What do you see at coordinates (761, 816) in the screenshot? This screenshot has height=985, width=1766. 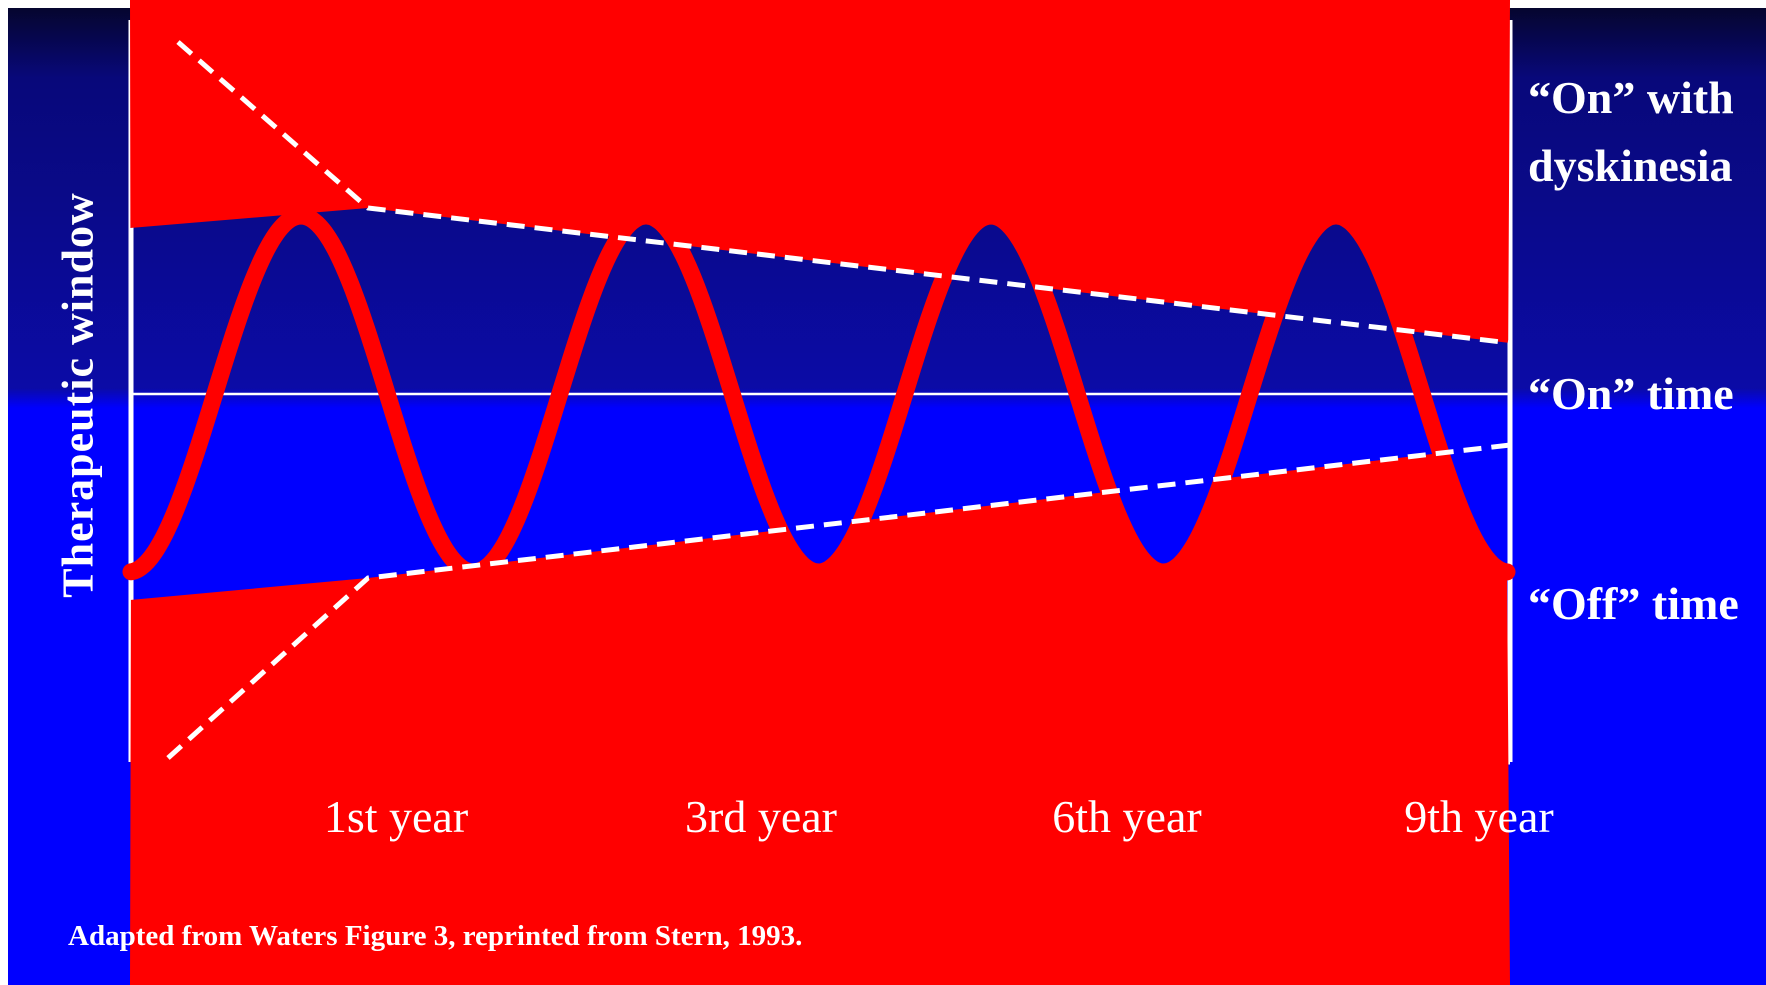 I see `x-tick-3rd-year: 3rd year` at bounding box center [761, 816].